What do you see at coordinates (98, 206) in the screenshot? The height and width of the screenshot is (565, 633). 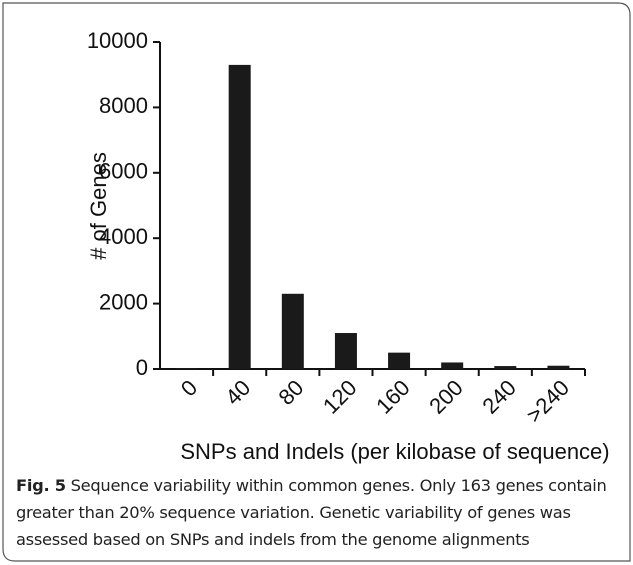 I see `y-axis-title: # of Genes` at bounding box center [98, 206].